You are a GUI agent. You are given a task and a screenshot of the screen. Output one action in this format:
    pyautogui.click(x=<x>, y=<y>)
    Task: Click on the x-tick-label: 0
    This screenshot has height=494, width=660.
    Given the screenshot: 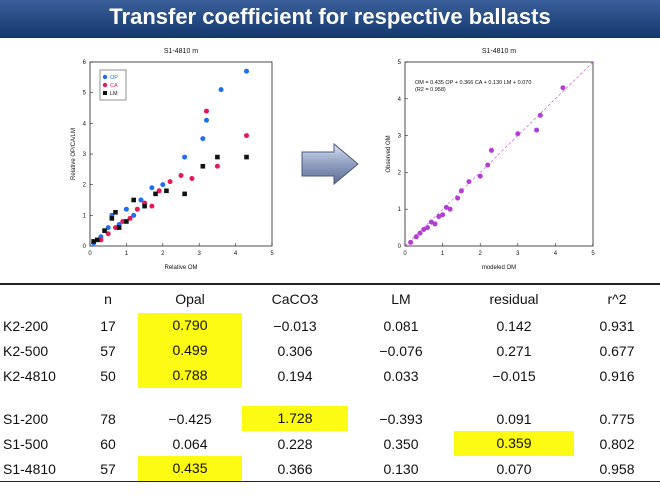 What is the action you would take?
    pyautogui.click(x=405, y=254)
    